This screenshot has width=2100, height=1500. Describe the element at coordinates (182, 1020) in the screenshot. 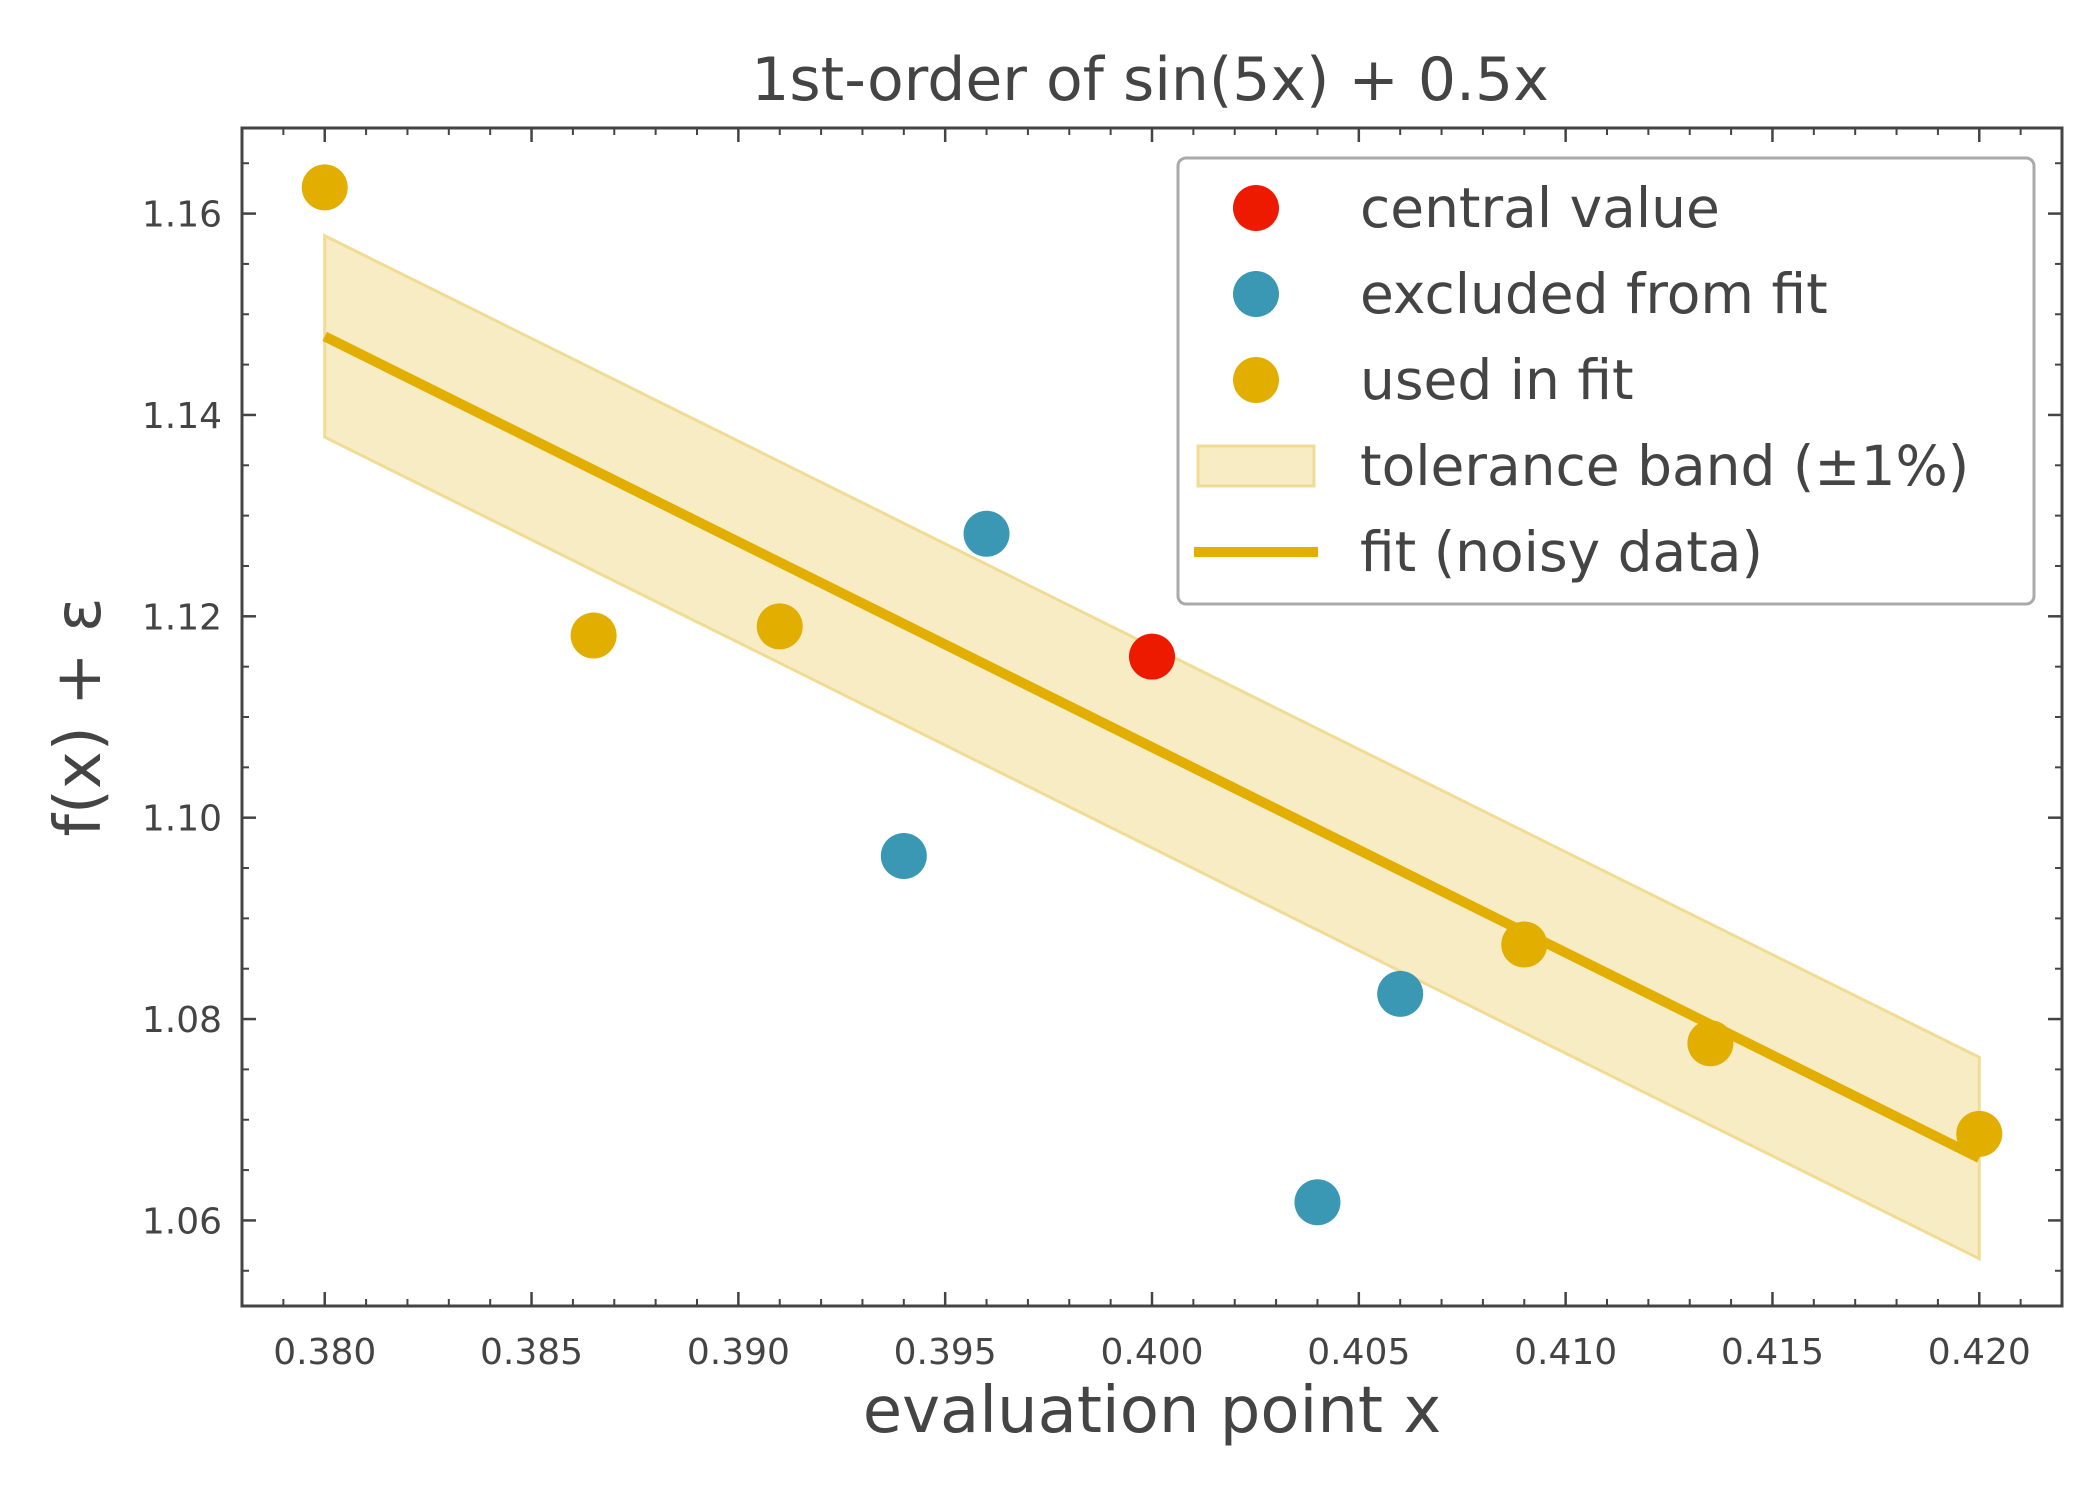

I see `y-tick-label: 1.08` at that location.